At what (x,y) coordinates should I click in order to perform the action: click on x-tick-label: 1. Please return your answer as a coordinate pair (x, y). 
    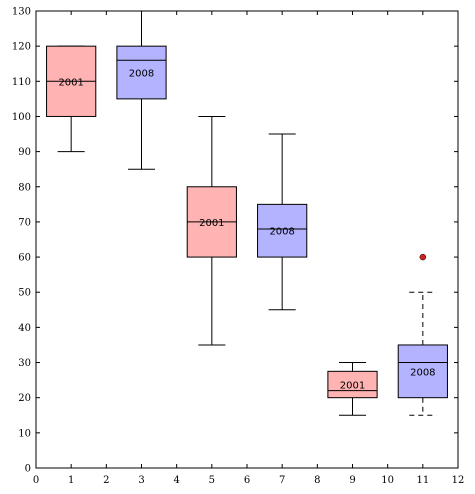
    Looking at the image, I should click on (71, 480).